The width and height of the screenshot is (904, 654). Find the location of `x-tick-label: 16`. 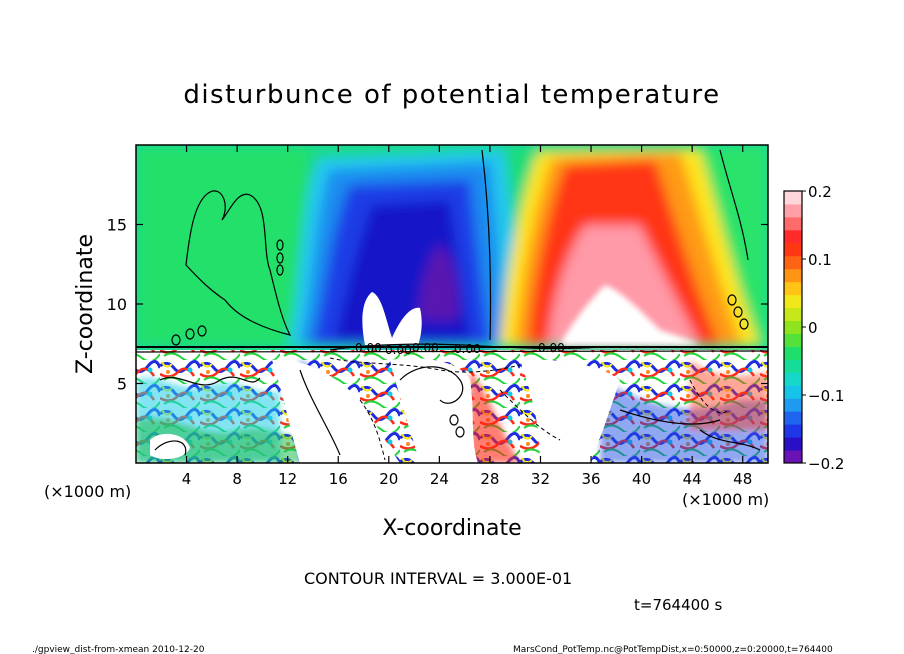

x-tick-label: 16 is located at coordinates (338, 479).